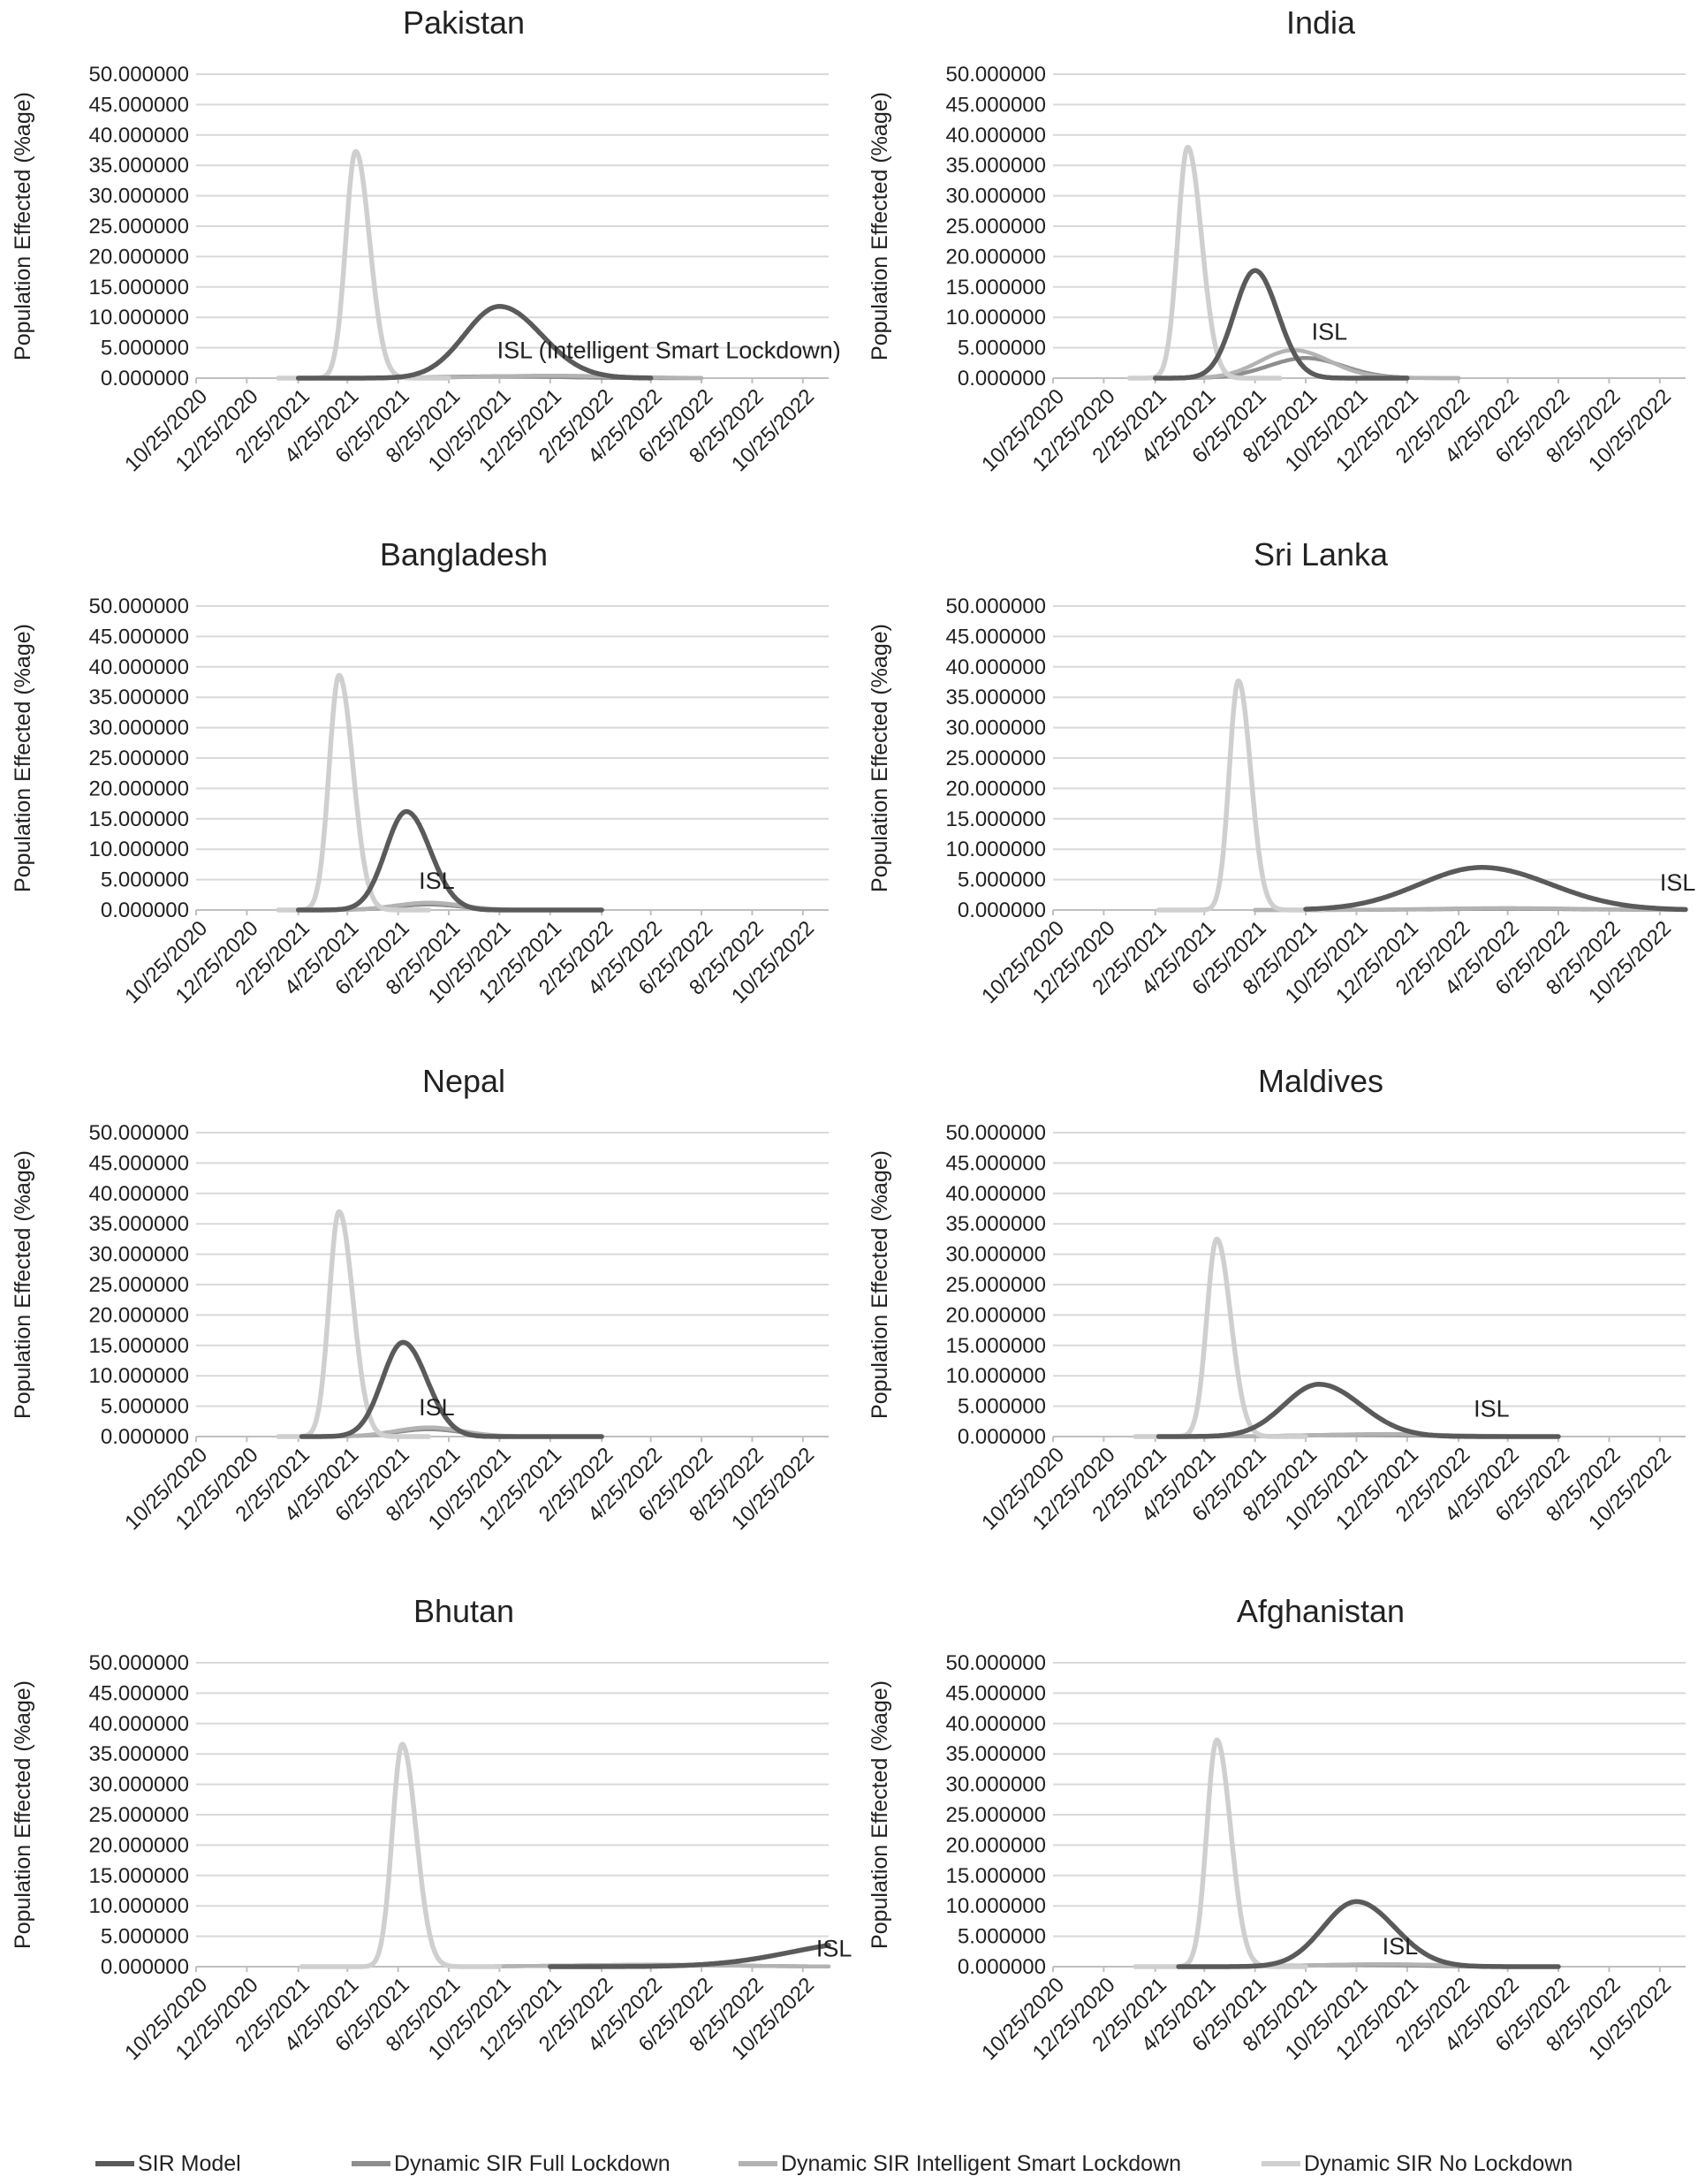 The image size is (1705, 2184). What do you see at coordinates (464, 1081) in the screenshot?
I see `chart-title: Nepal` at bounding box center [464, 1081].